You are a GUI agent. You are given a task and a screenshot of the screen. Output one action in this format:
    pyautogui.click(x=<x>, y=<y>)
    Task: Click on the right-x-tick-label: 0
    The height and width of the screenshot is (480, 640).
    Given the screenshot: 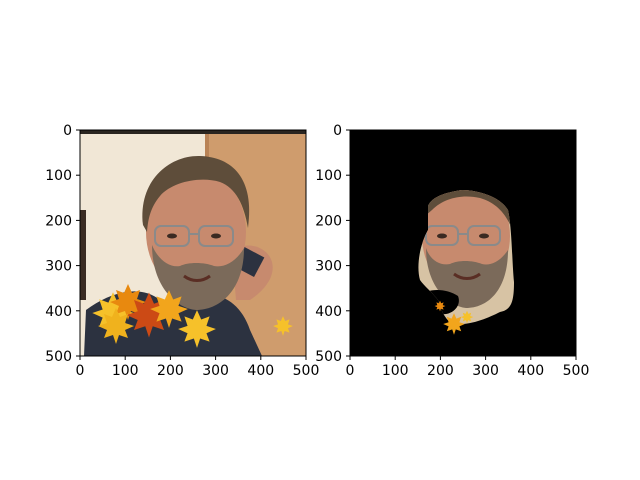 What is the action you would take?
    pyautogui.click(x=350, y=371)
    